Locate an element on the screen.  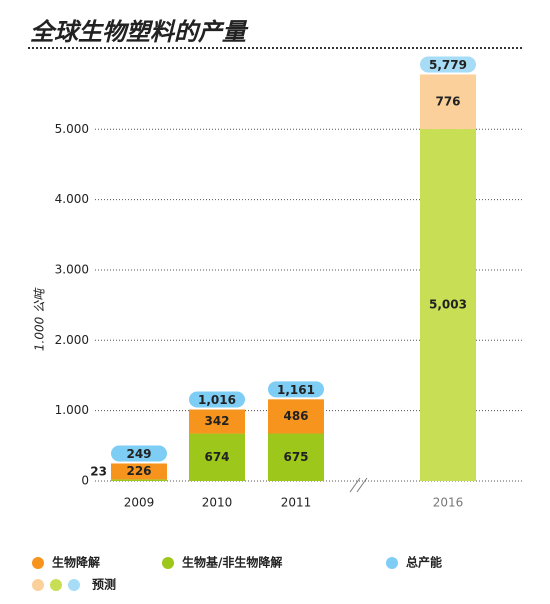
x-tick-label: 2010 is located at coordinates (217, 503).